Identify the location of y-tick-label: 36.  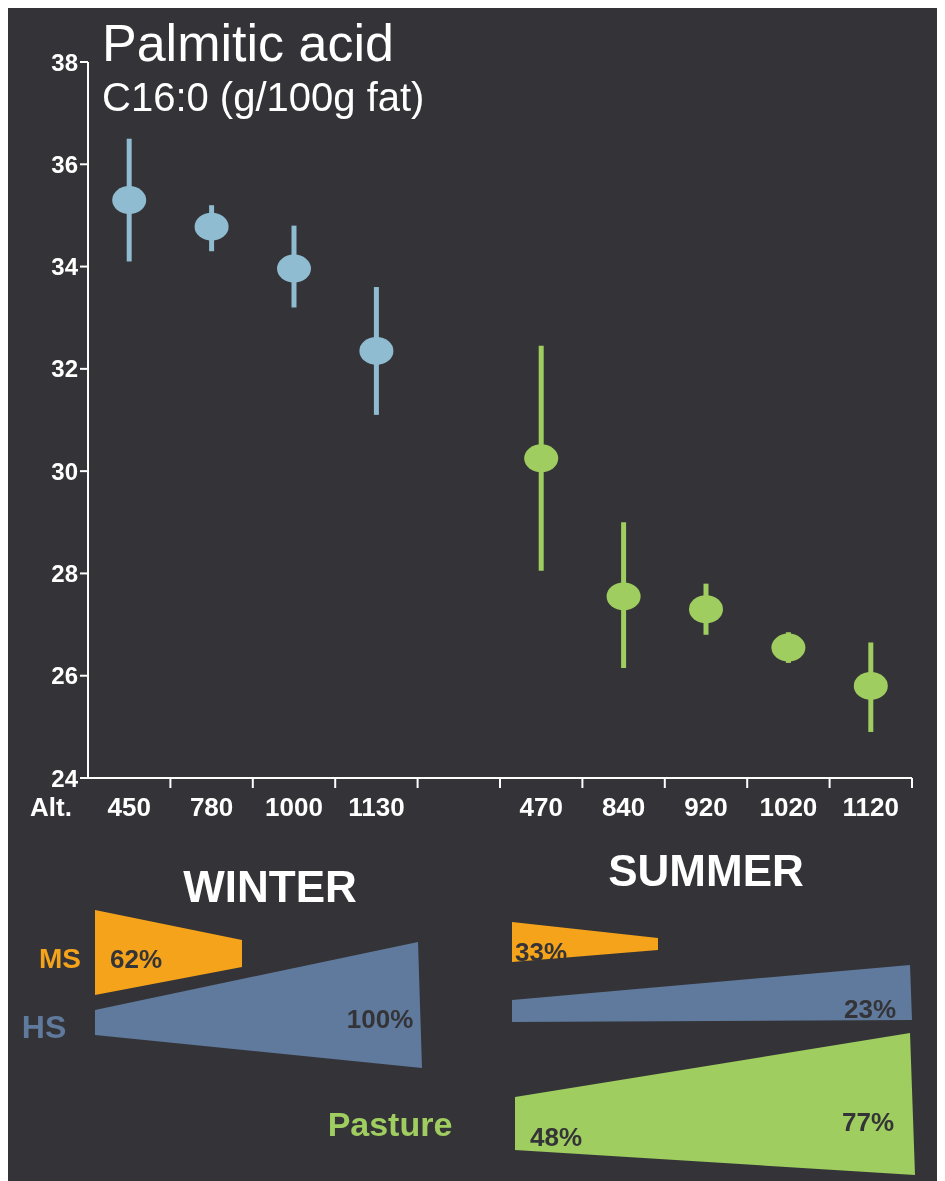
(64, 164).